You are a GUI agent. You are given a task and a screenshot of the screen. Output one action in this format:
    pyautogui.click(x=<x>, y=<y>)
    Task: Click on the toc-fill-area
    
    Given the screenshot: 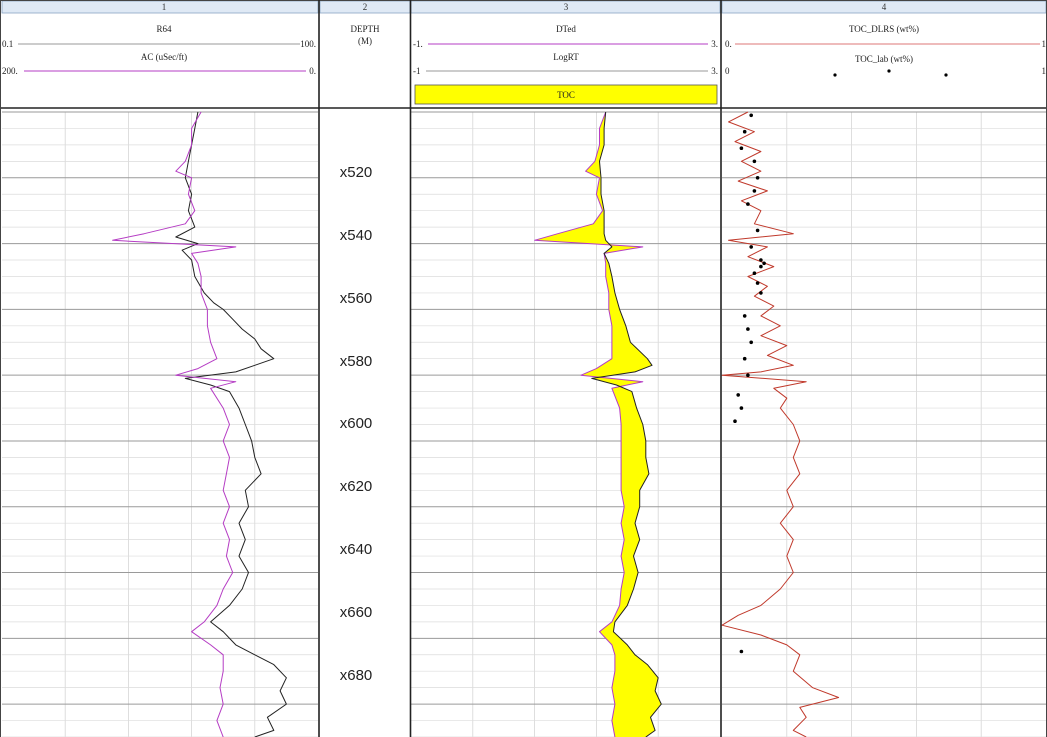 What is the action you would take?
    pyautogui.click(x=598, y=424)
    